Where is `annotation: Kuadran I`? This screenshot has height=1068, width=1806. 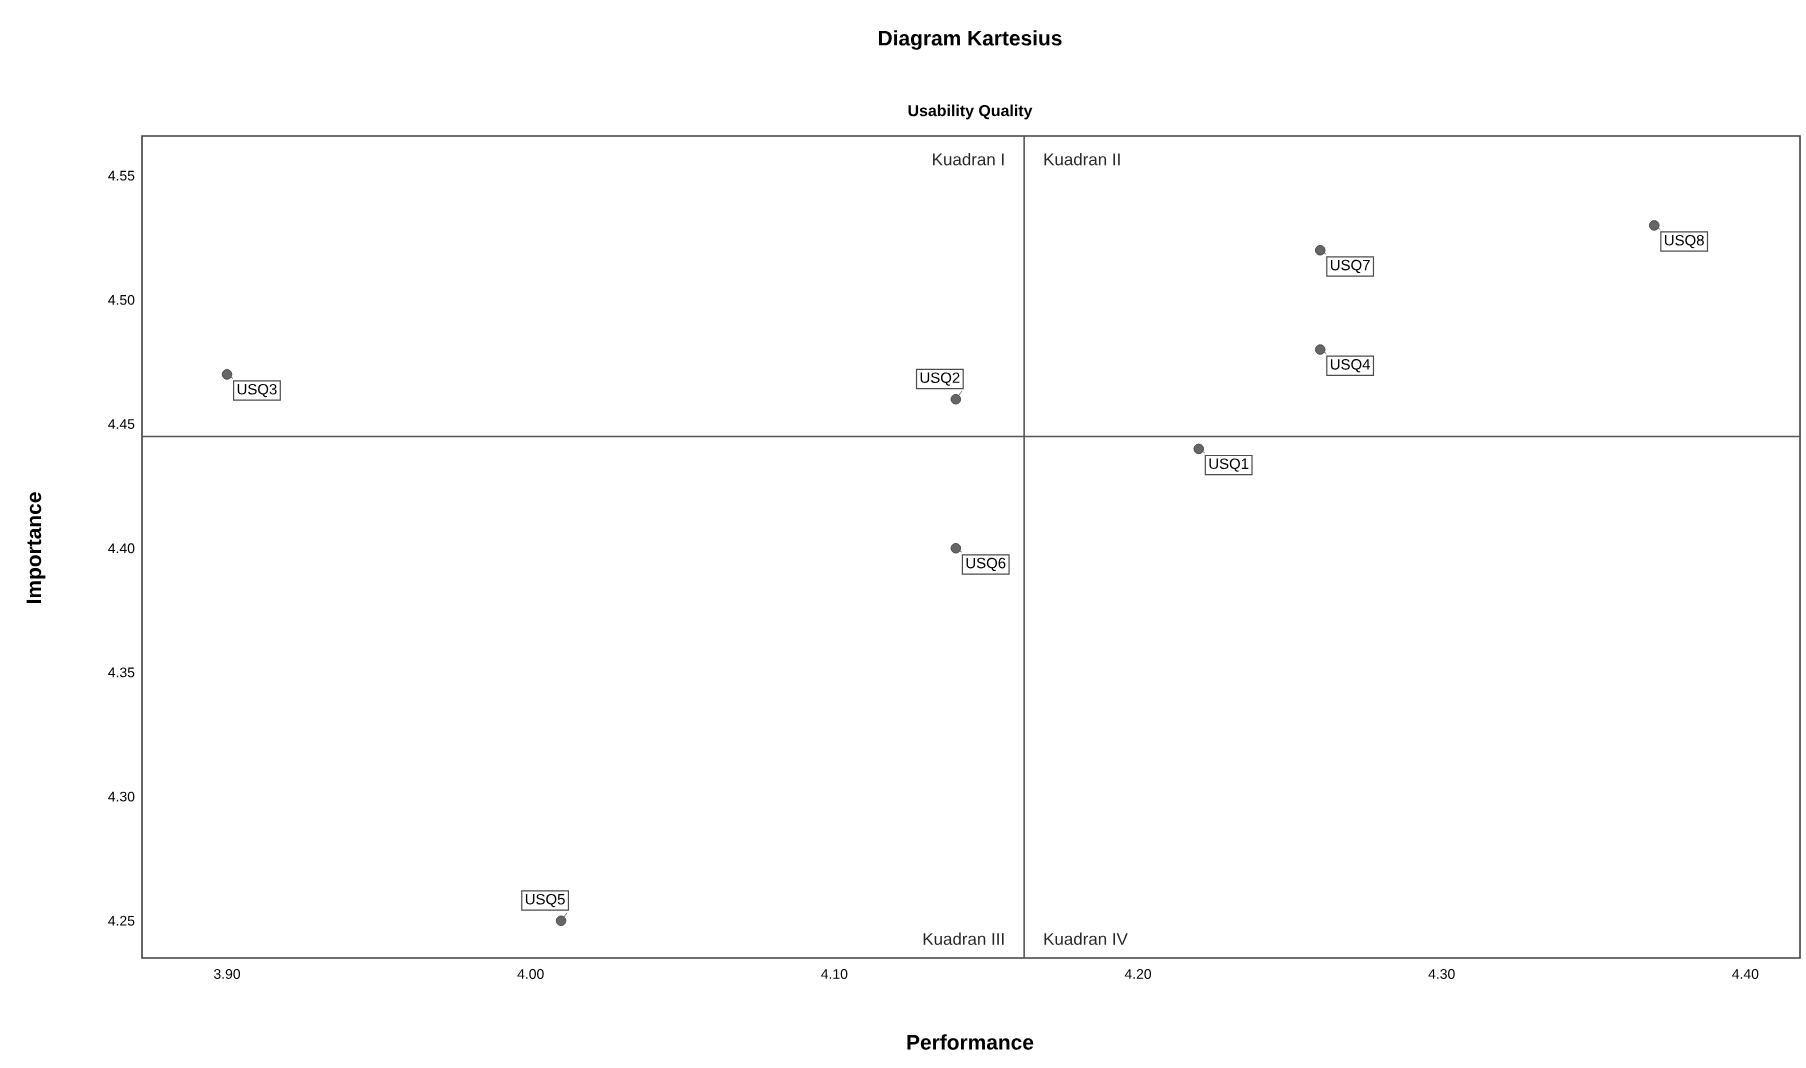 annotation: Kuadran I is located at coordinates (968, 159).